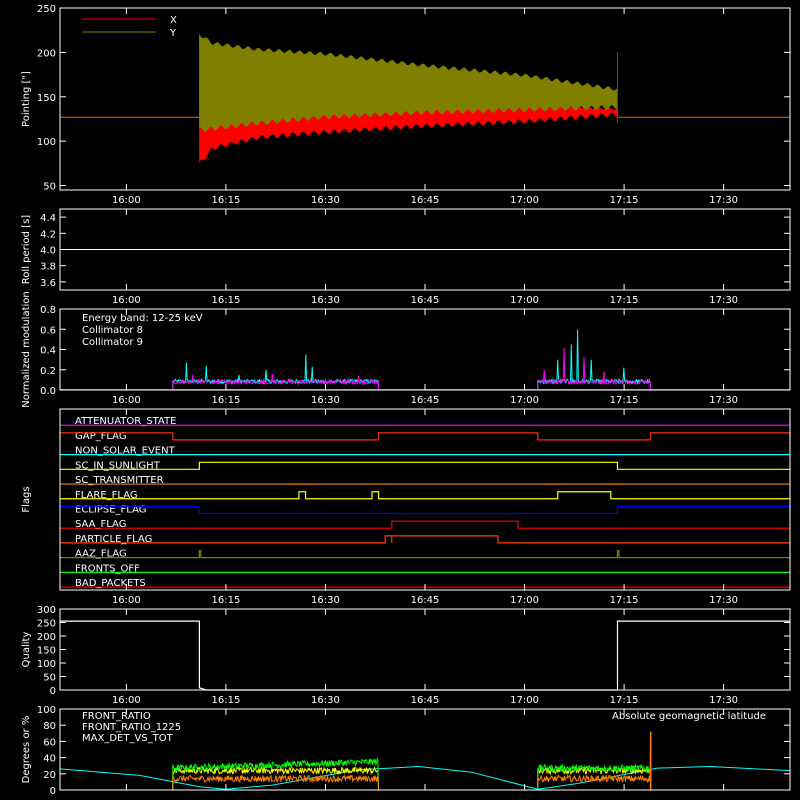 This screenshot has width=800, height=800. I want to click on legend-label: Collimator 9, so click(112, 342).